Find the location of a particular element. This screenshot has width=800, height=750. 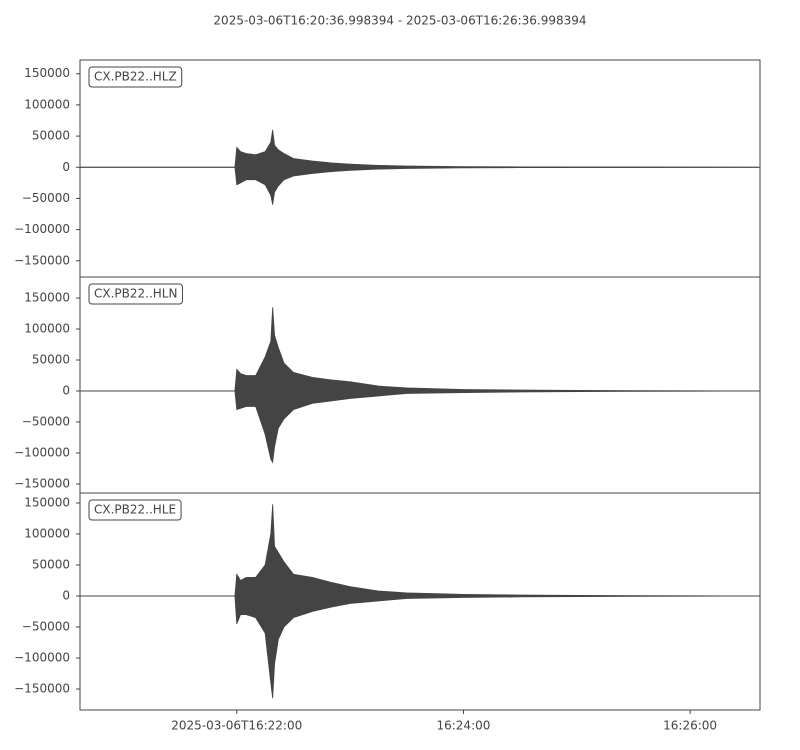

x-tick-label: 16:26:00 is located at coordinates (690, 726).